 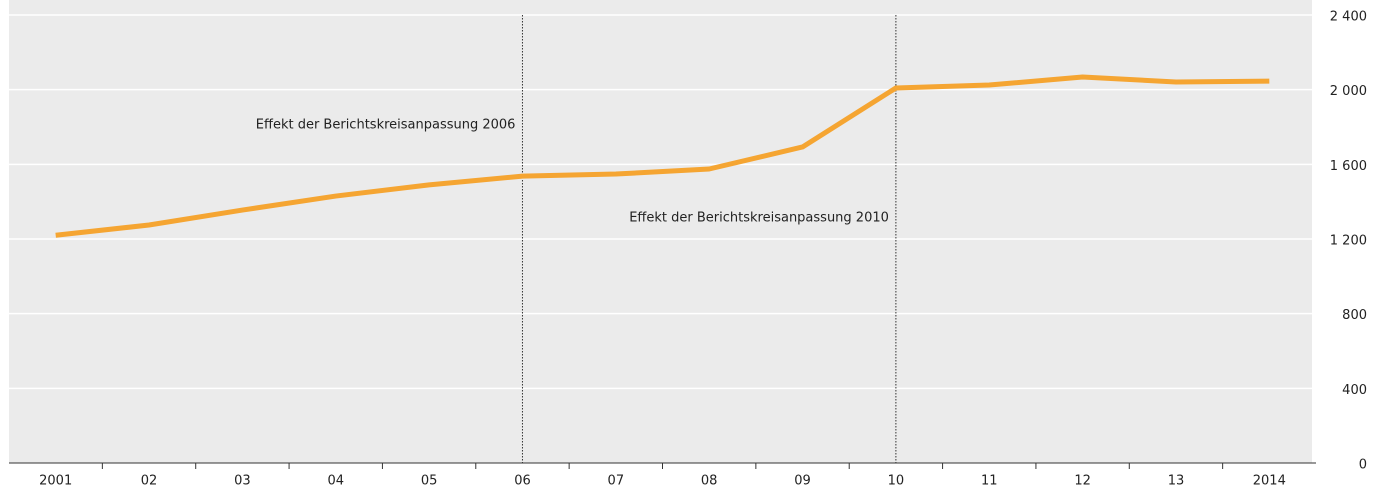 What do you see at coordinates (802, 481) in the screenshot?
I see `x-tick-label: 09` at bounding box center [802, 481].